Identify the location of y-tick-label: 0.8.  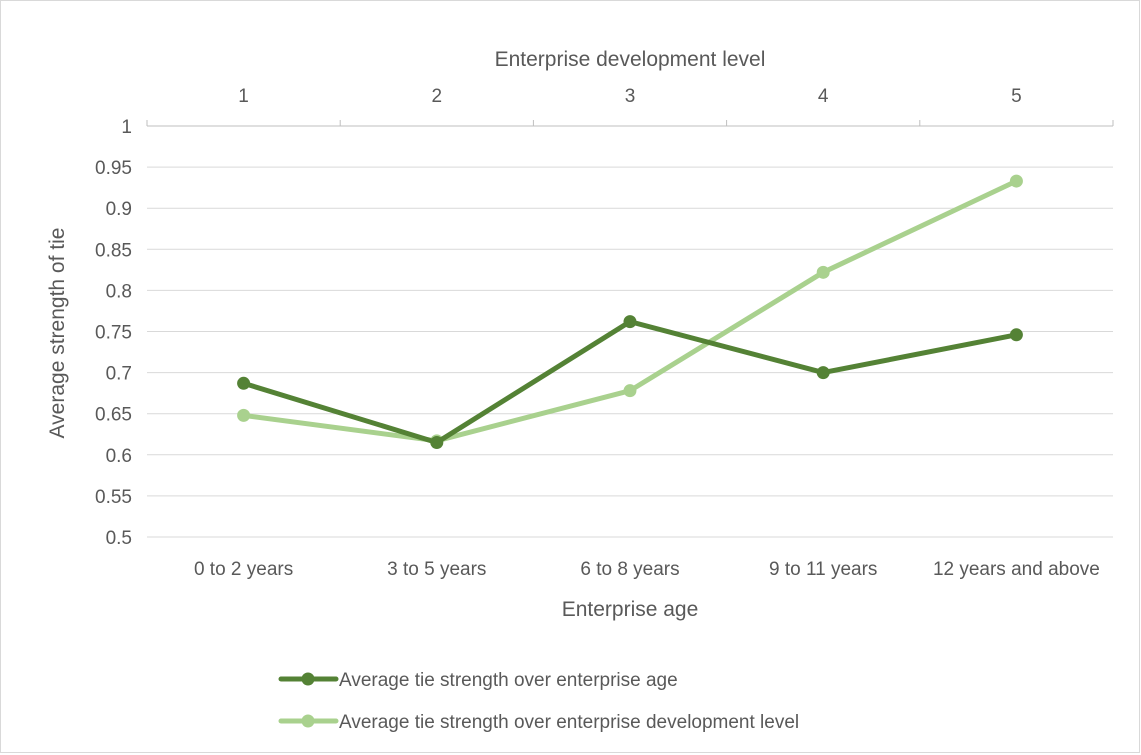
(119, 291).